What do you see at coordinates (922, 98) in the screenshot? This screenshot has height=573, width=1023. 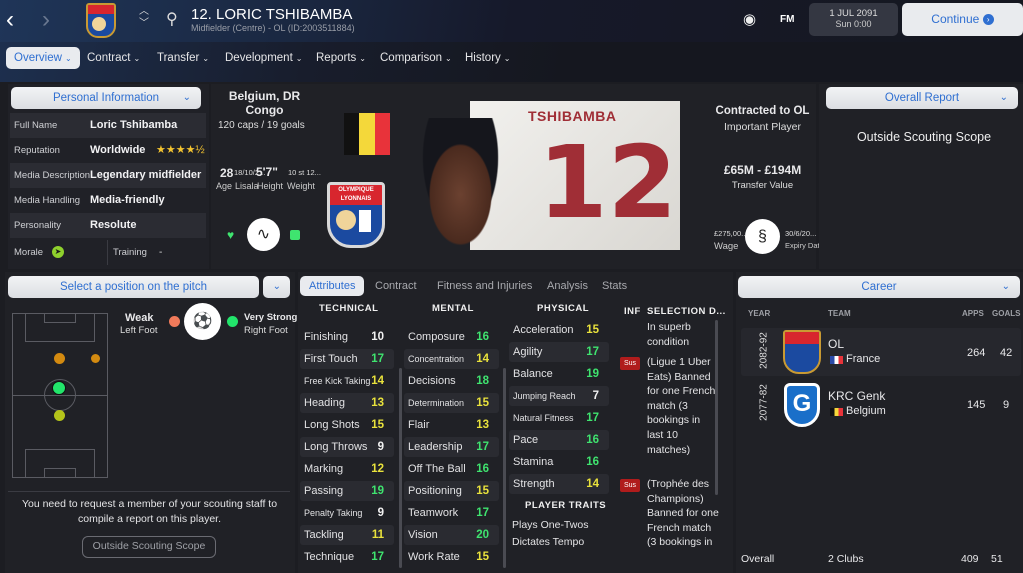 I see `overall-report-dropdown: Overall Report ⌄` at bounding box center [922, 98].